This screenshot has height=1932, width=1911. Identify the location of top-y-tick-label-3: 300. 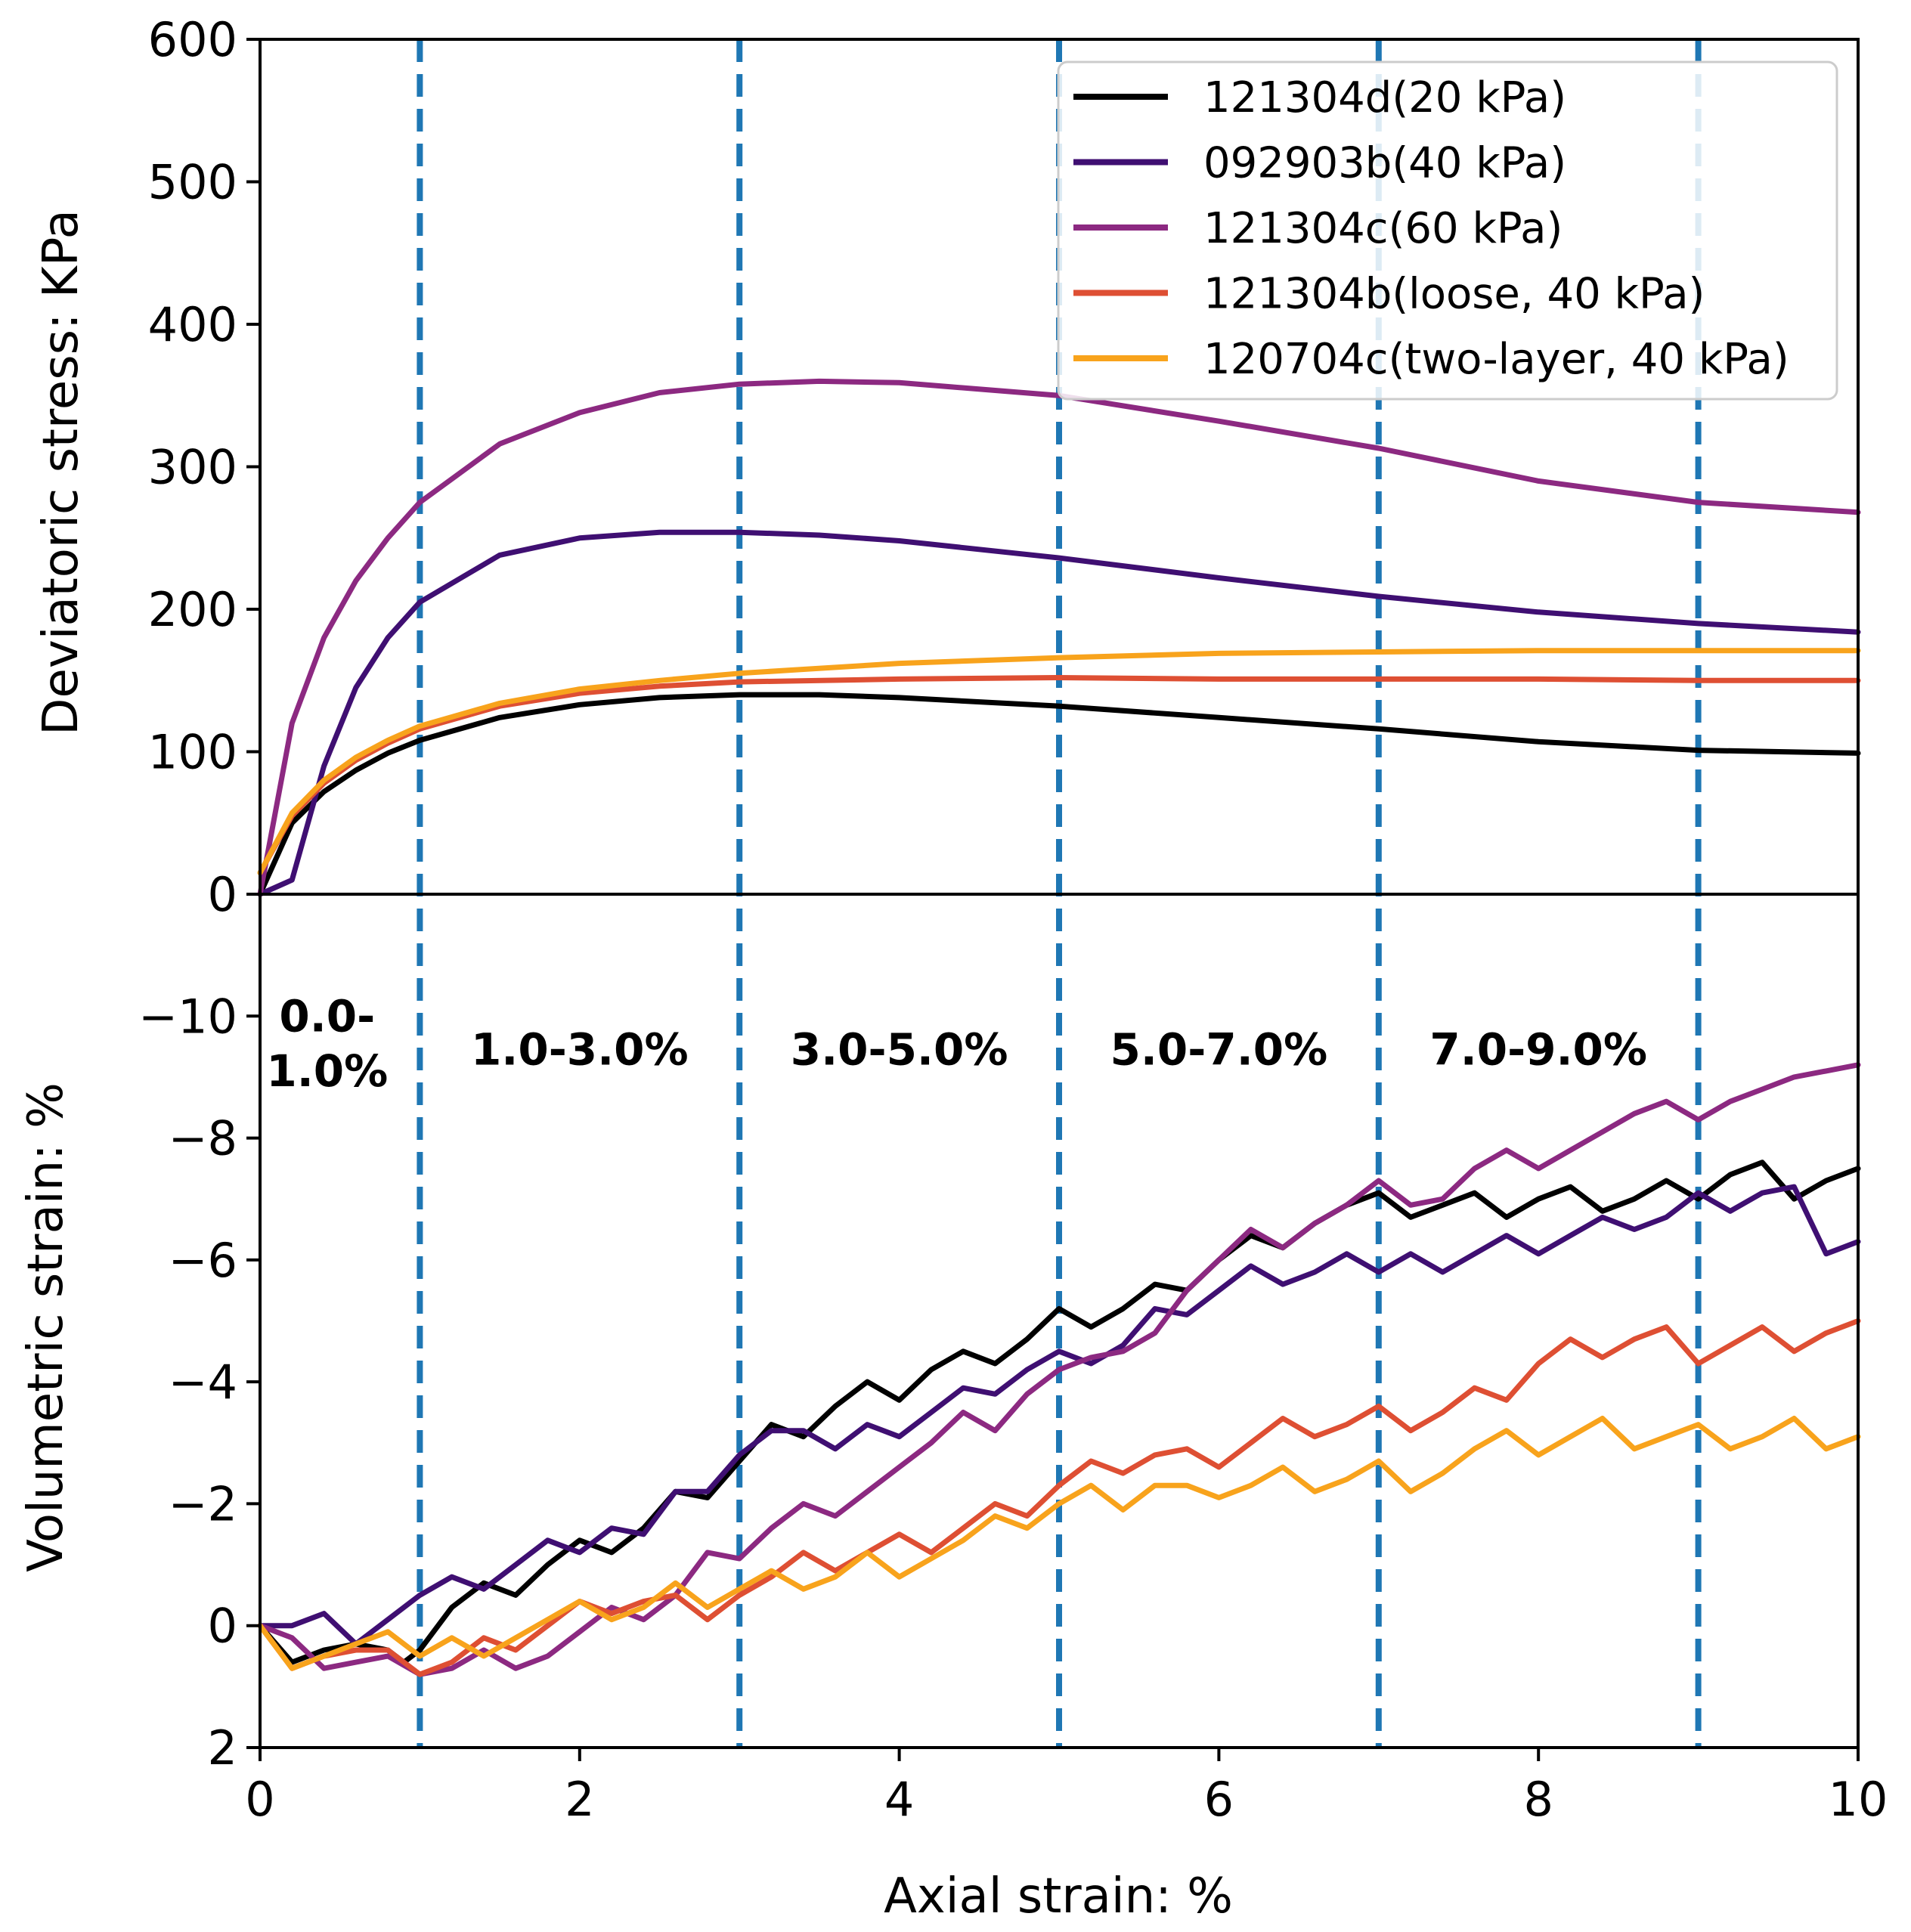
(192, 467).